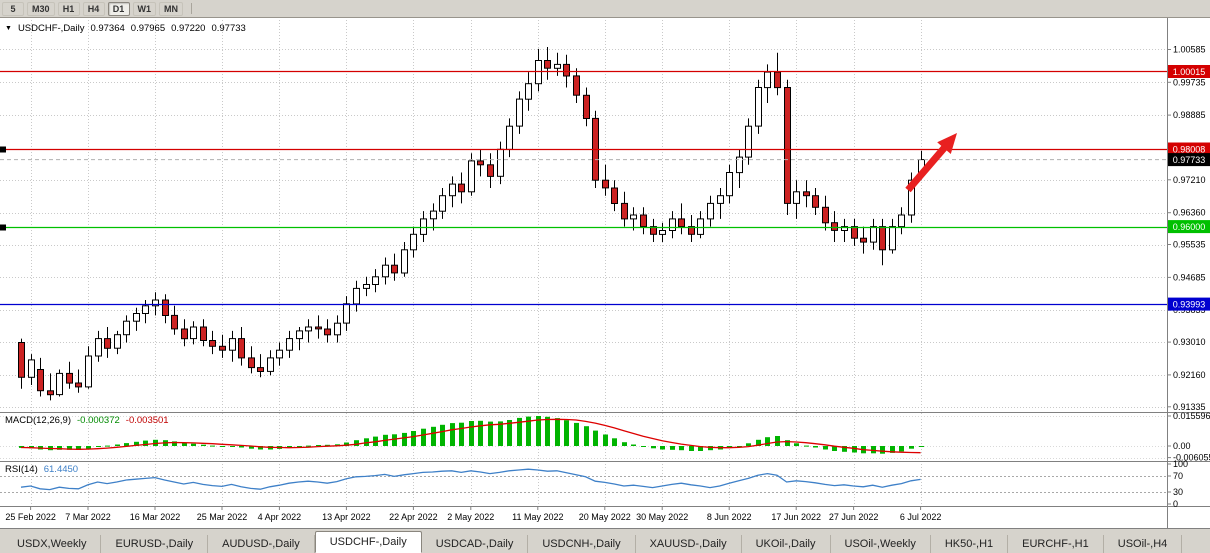 This screenshot has width=1210, height=553. Describe the element at coordinates (605, 517) in the screenshot. I see `date-label: 20 May 2022` at that location.